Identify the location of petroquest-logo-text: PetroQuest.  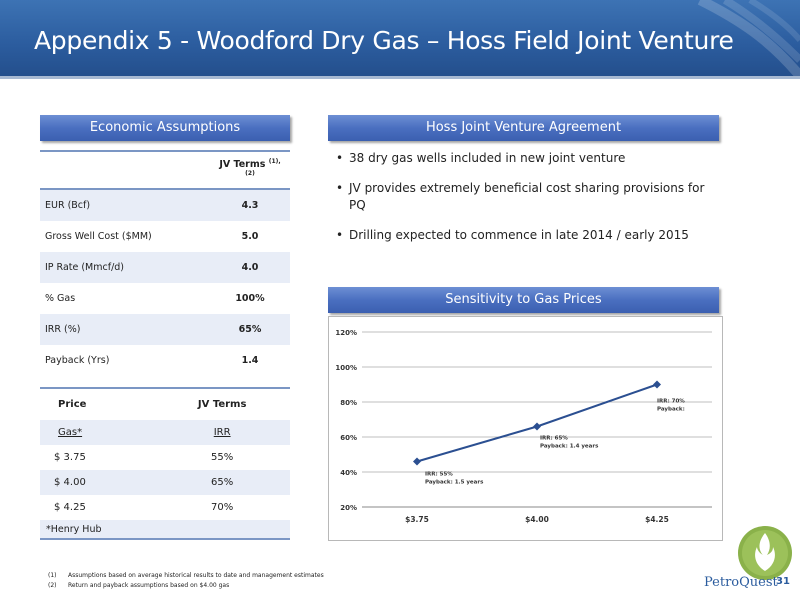
(741, 582).